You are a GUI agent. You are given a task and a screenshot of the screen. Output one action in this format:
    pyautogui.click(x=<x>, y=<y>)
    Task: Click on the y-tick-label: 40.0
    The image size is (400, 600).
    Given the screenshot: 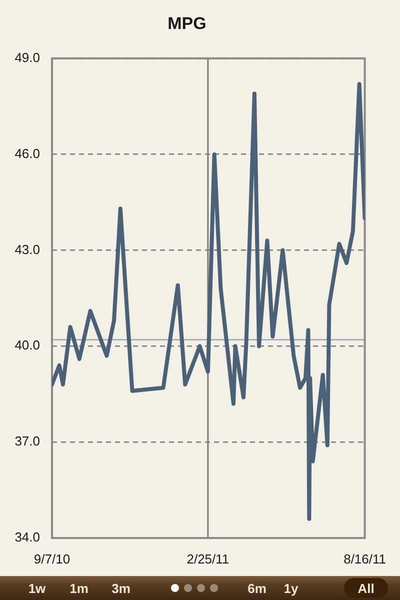 What is the action you would take?
    pyautogui.click(x=27, y=345)
    